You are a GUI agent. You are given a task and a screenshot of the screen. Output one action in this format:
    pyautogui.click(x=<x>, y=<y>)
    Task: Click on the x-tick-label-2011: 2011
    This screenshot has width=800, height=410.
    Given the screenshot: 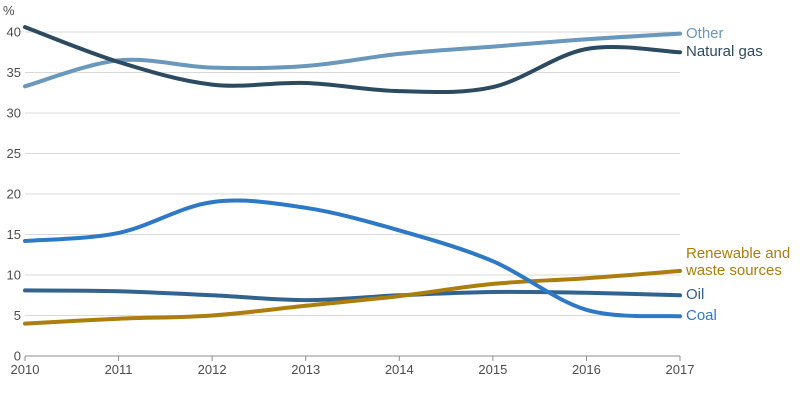 What is the action you would take?
    pyautogui.click(x=119, y=369)
    